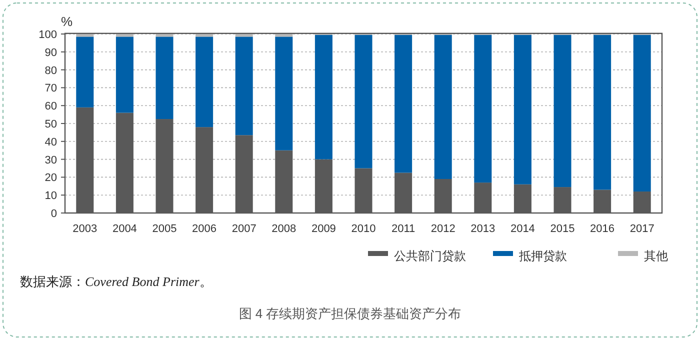 This screenshot has width=700, height=340. I want to click on legend-label: 其他, so click(656, 256).